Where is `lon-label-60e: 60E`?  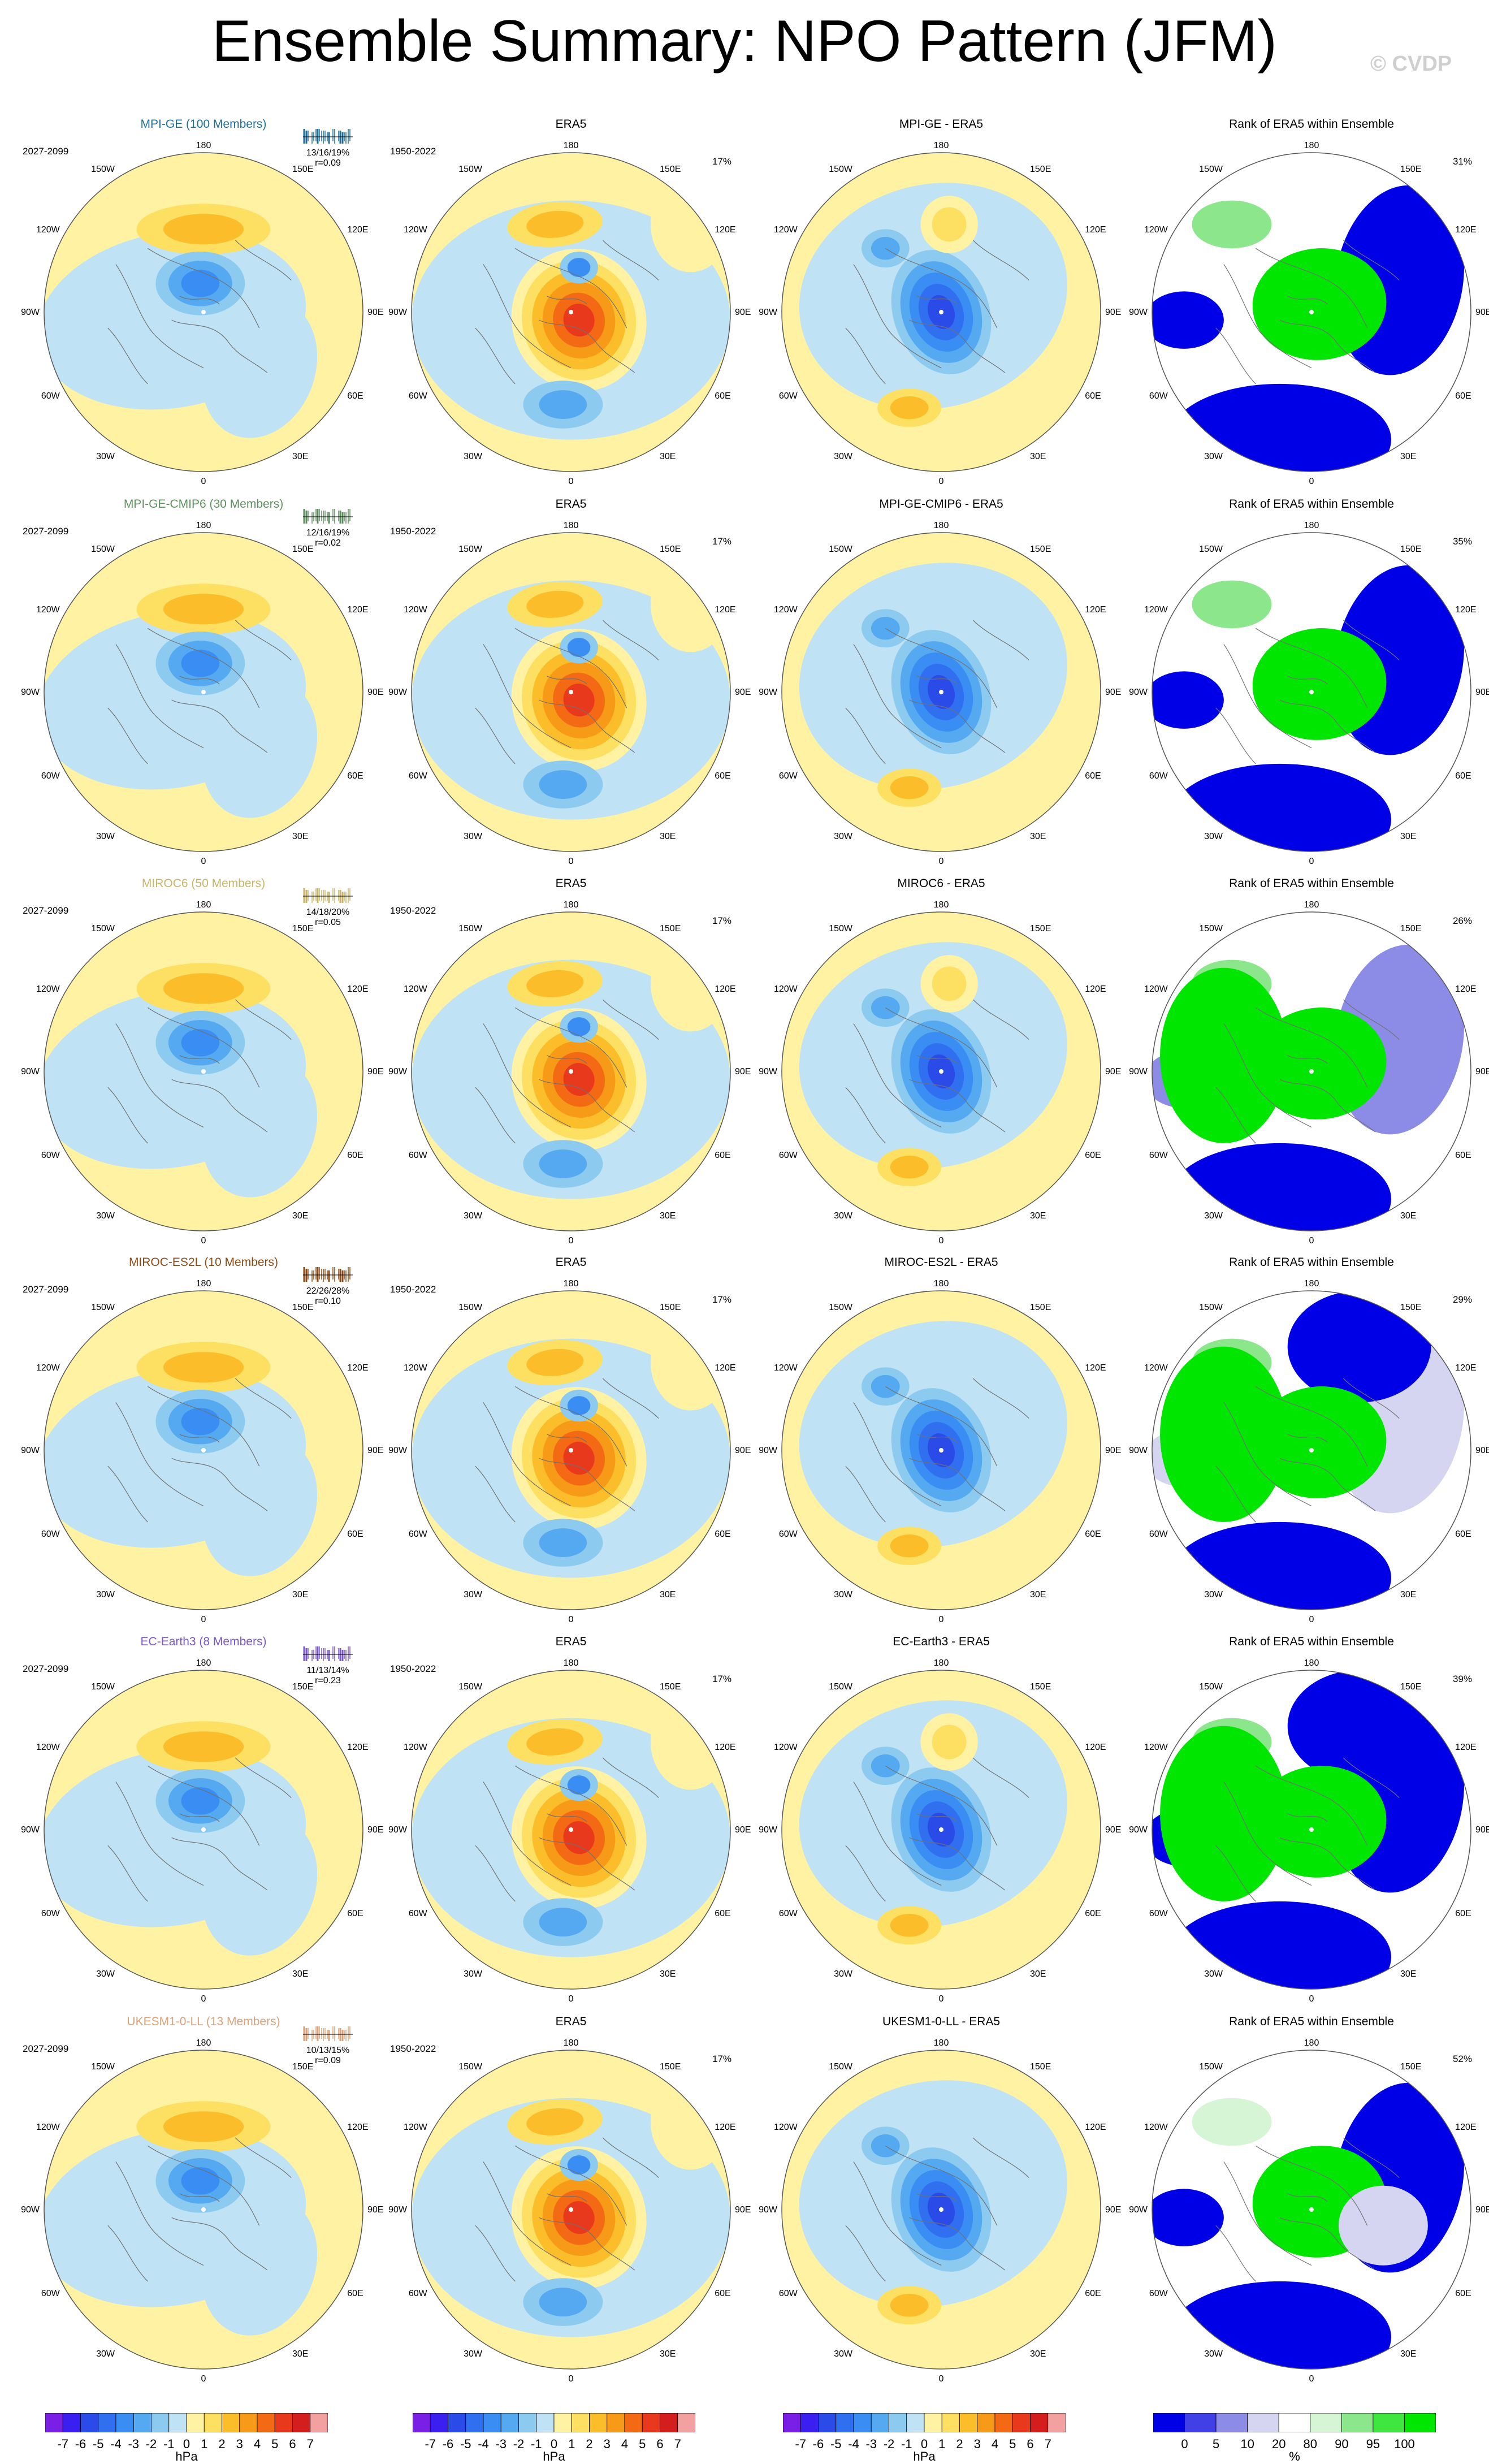
lon-label-60e: 60E is located at coordinates (1093, 396).